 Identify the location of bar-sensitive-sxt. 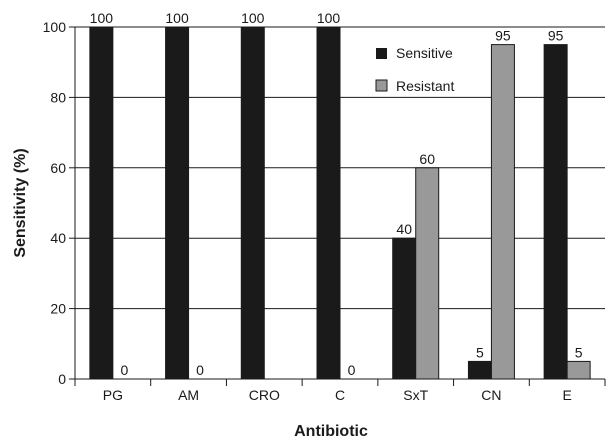
(404, 308).